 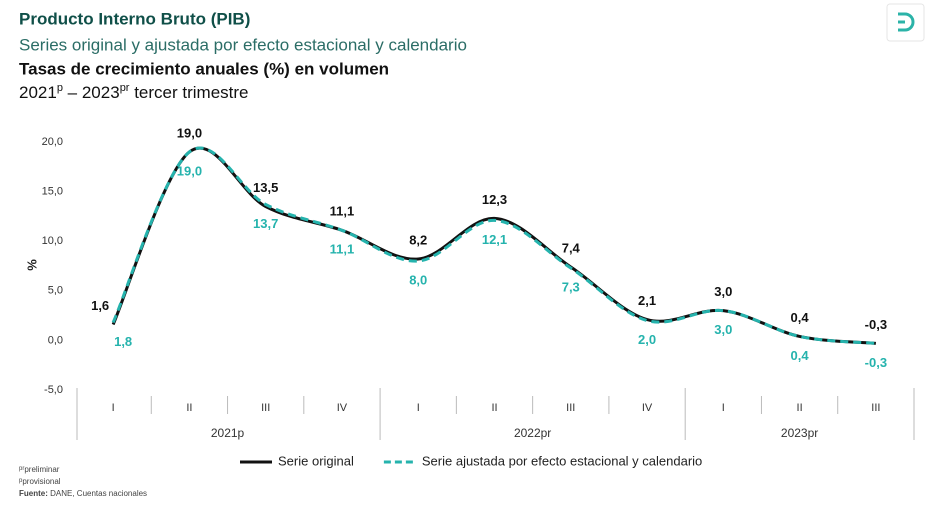 I want to click on group-label: 2021p, so click(x=228, y=433).